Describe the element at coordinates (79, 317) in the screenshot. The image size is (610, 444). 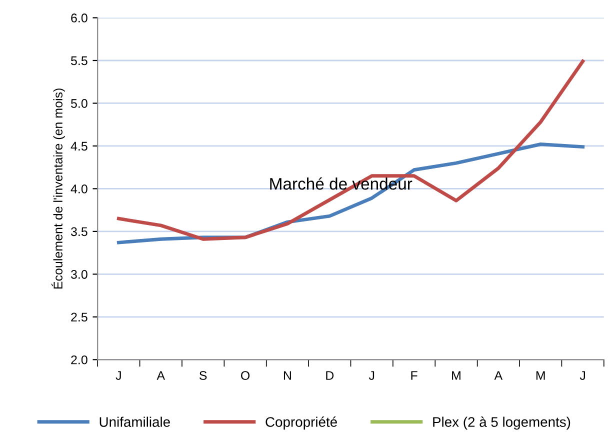
I see `y-tick-label: 2.5` at that location.